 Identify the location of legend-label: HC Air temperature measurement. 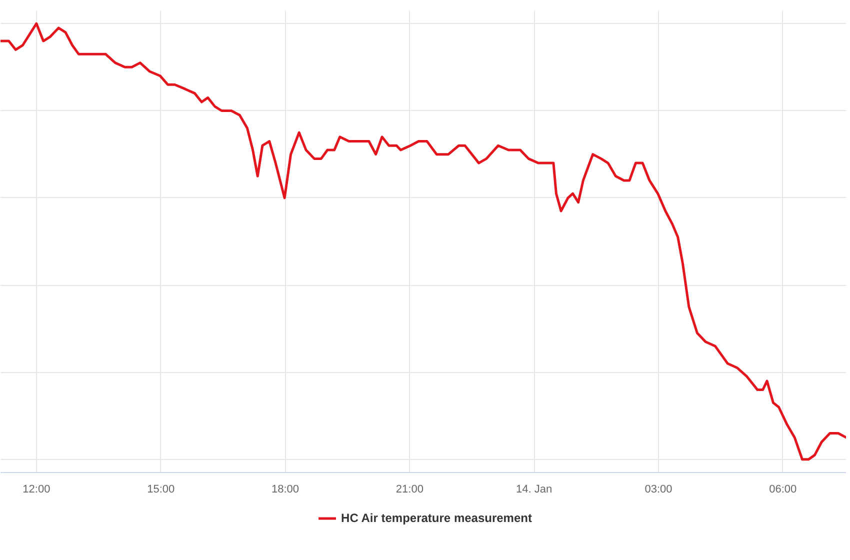
(436, 518).